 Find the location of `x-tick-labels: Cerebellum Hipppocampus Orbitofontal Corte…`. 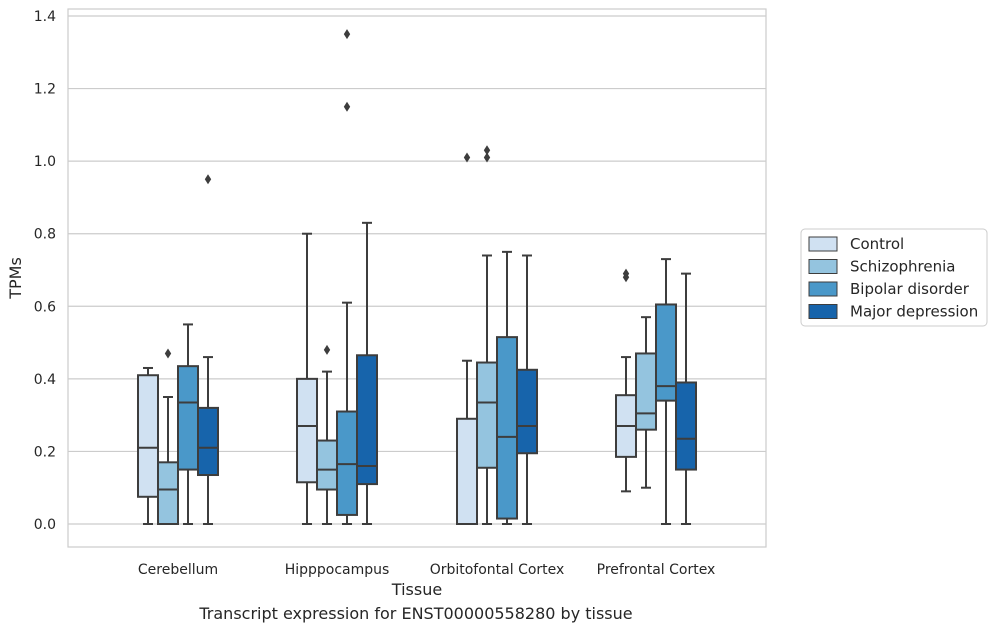

x-tick-labels: Cerebellum Hipppocampus Orbitofontal Corte… is located at coordinates (426, 570).